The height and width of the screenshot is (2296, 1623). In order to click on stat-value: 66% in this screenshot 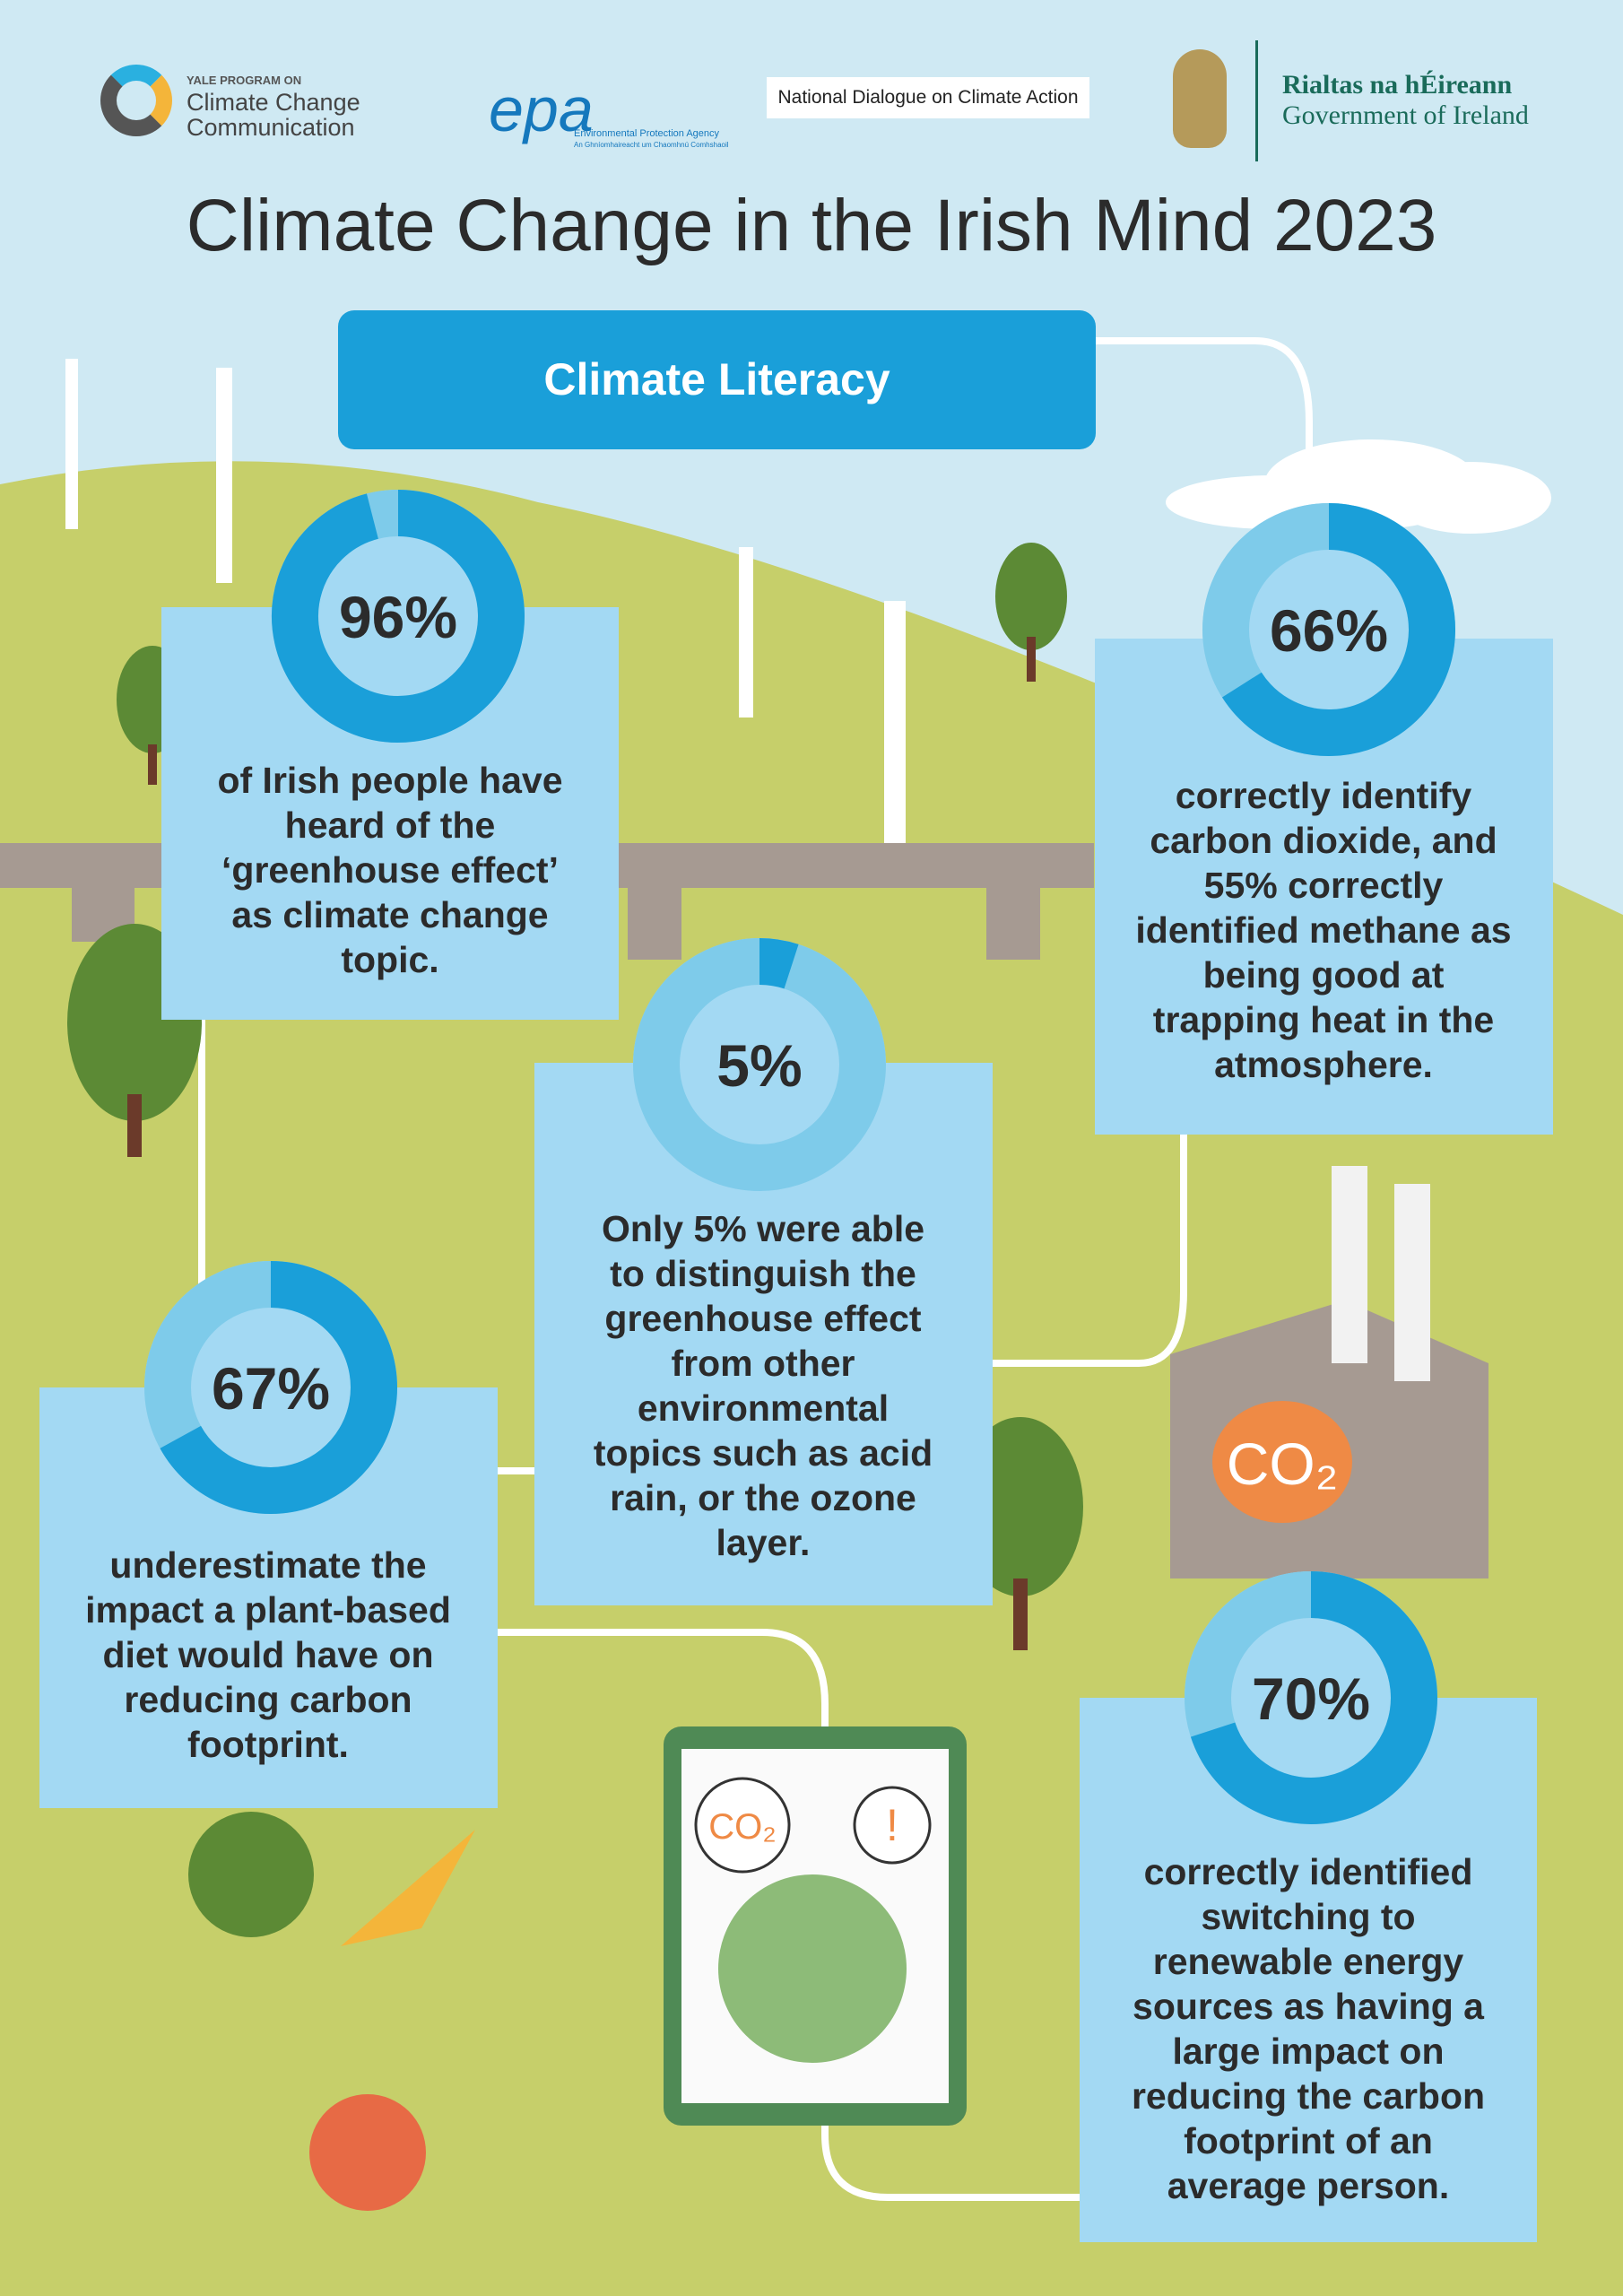, I will do `click(1329, 630)`.